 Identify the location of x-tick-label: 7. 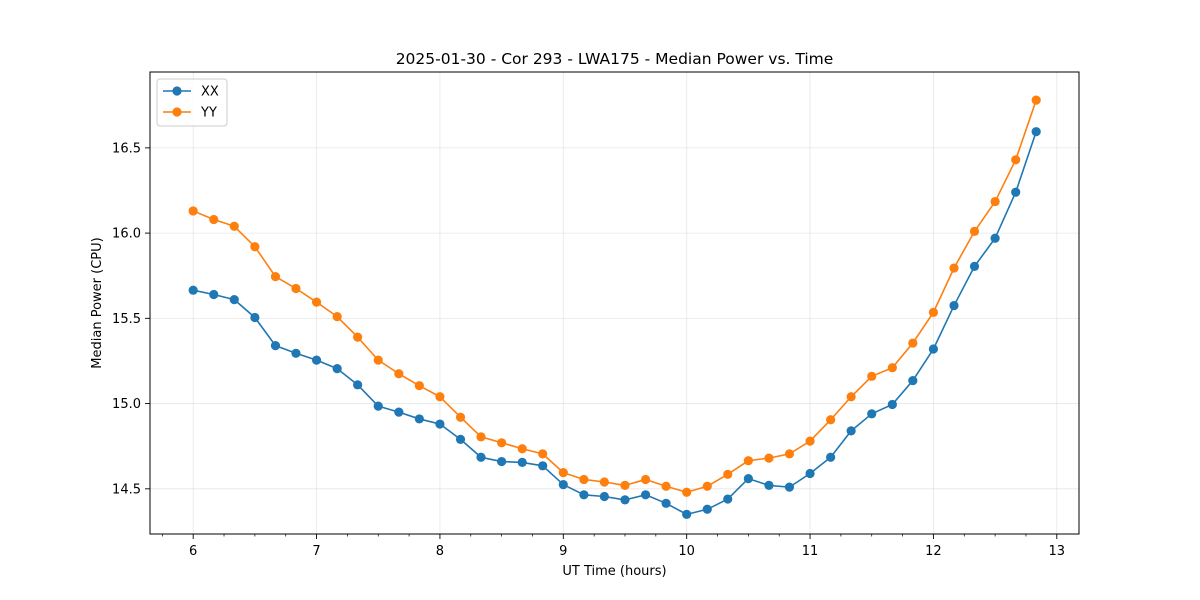
(316, 551).